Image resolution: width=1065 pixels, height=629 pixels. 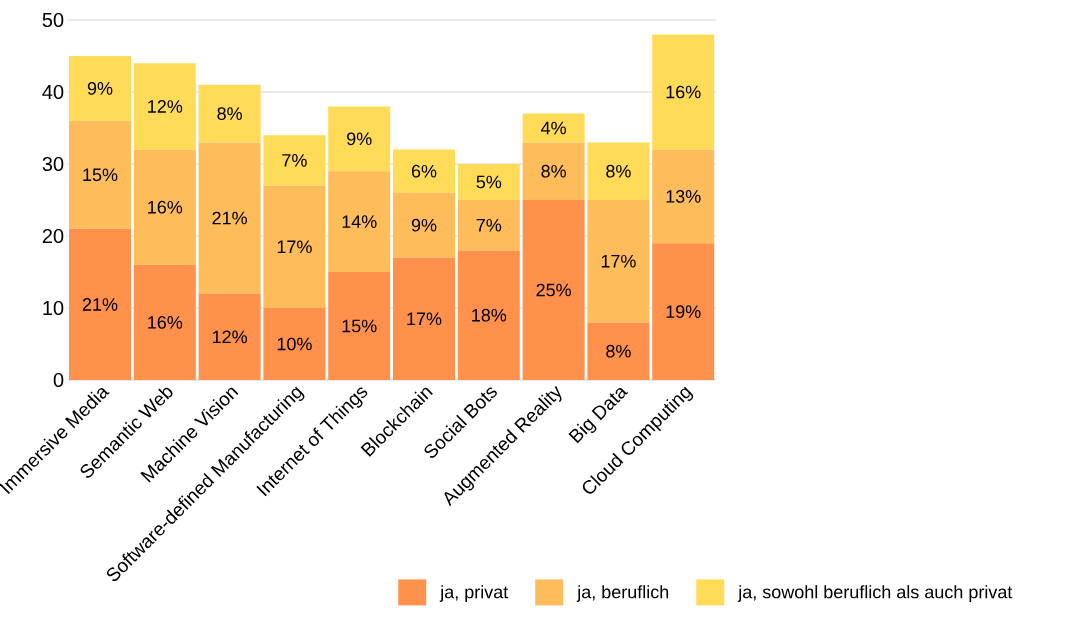 What do you see at coordinates (53, 236) in the screenshot?
I see `y-tick-label: 20` at bounding box center [53, 236].